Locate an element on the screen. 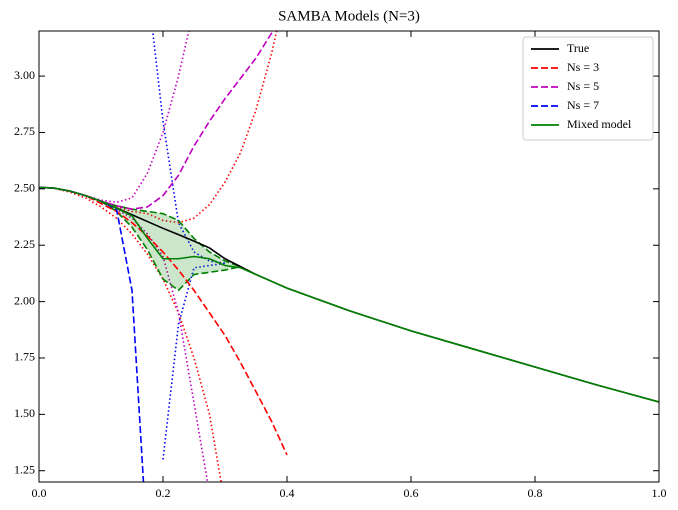 This screenshot has width=678, height=510. y-tick-label: 1.25 is located at coordinates (24, 469).